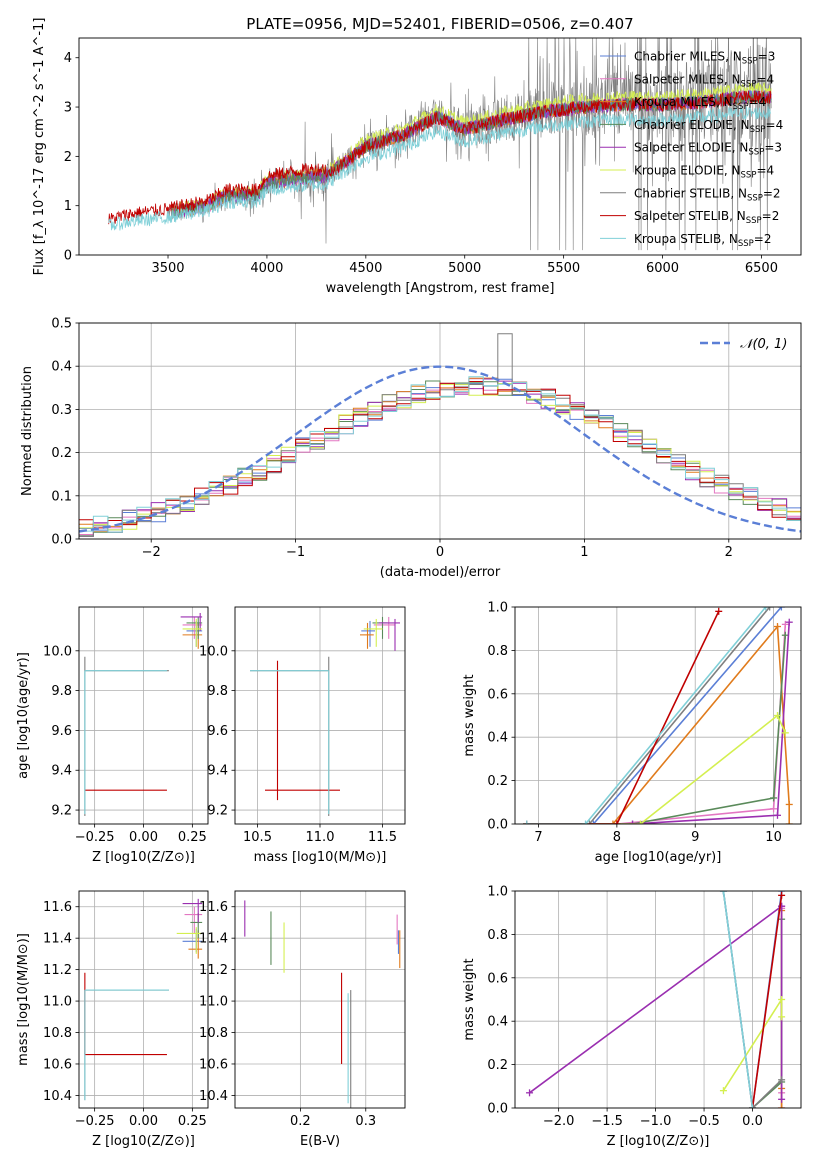 The image size is (819, 1170). I want to click on mass-vs-Z-frame, so click(143, 999).